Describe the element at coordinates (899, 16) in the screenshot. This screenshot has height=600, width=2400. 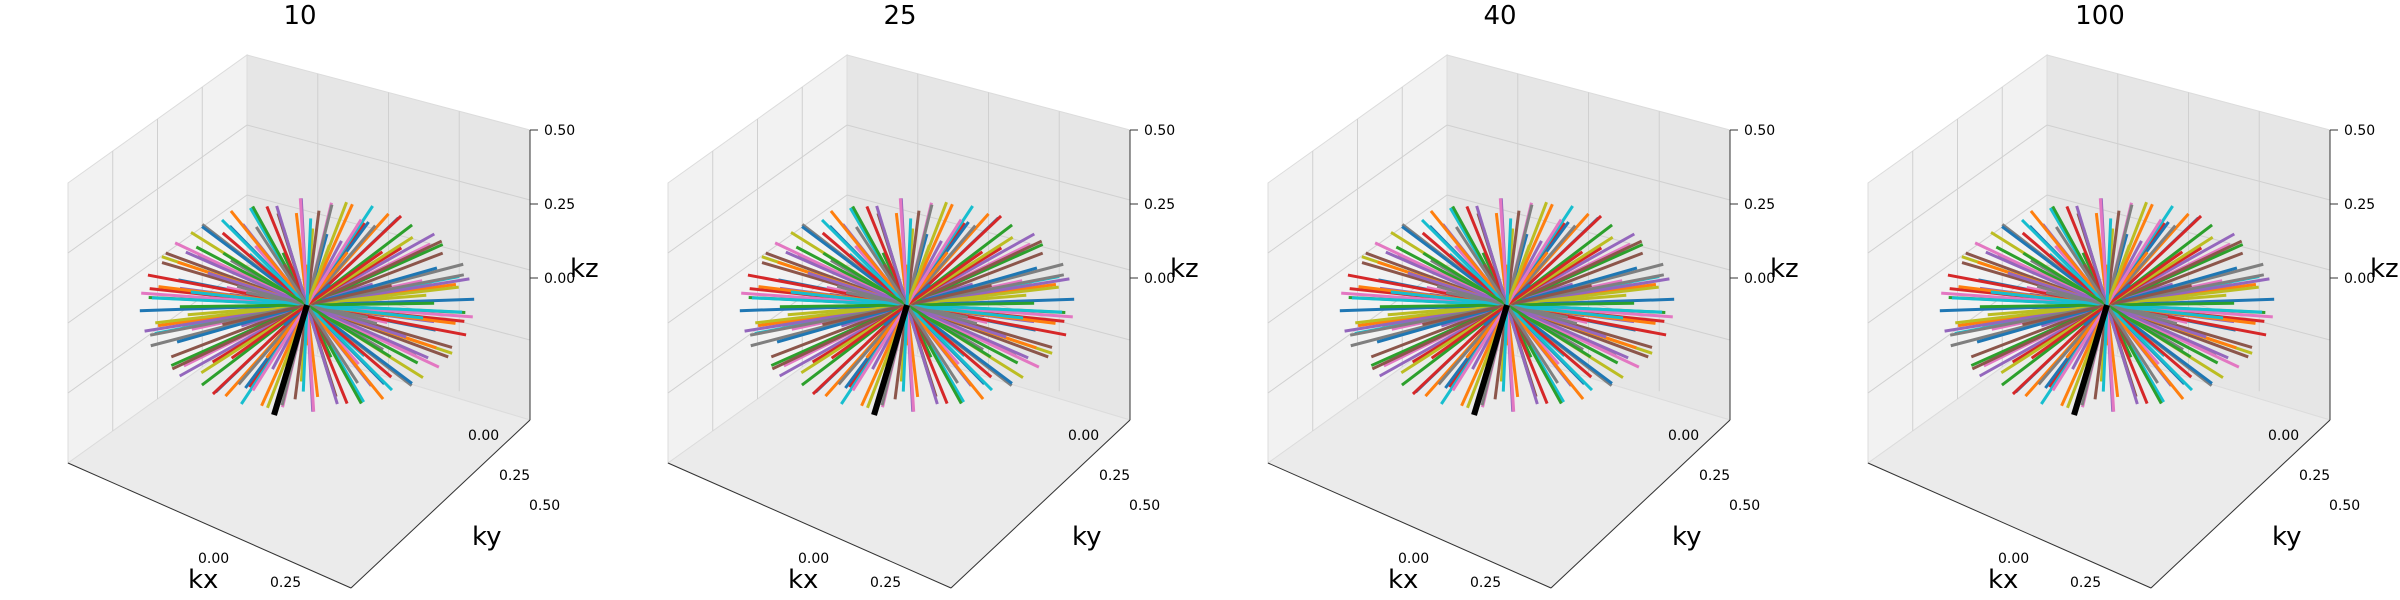
I see `subplot-title: 25` at that location.